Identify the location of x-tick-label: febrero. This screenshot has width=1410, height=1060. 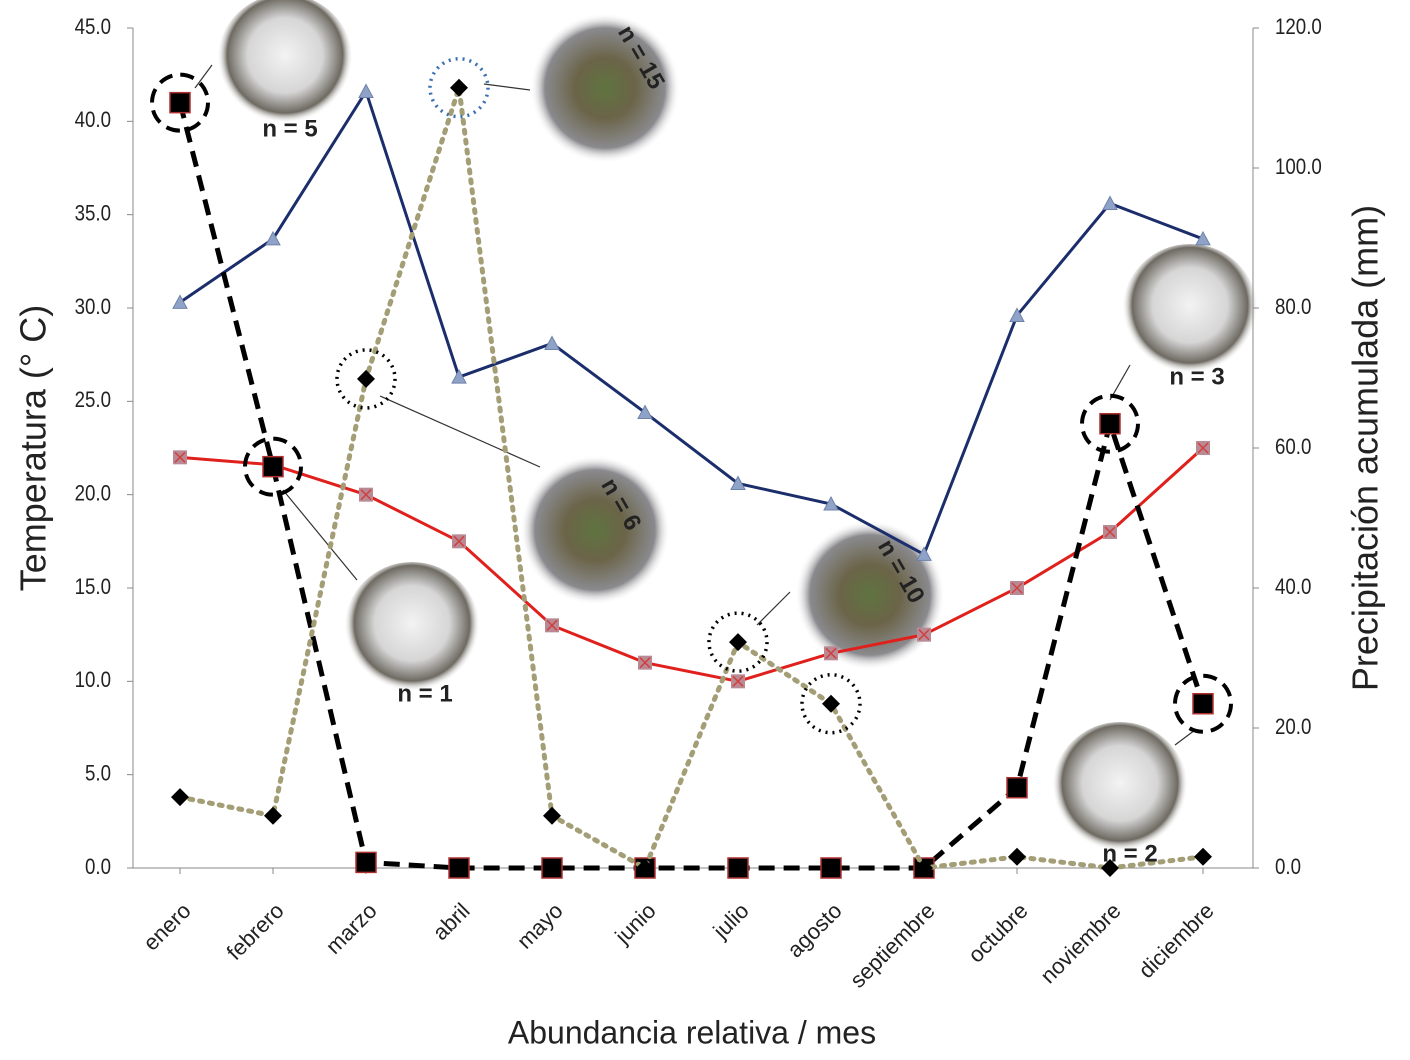
(255, 931).